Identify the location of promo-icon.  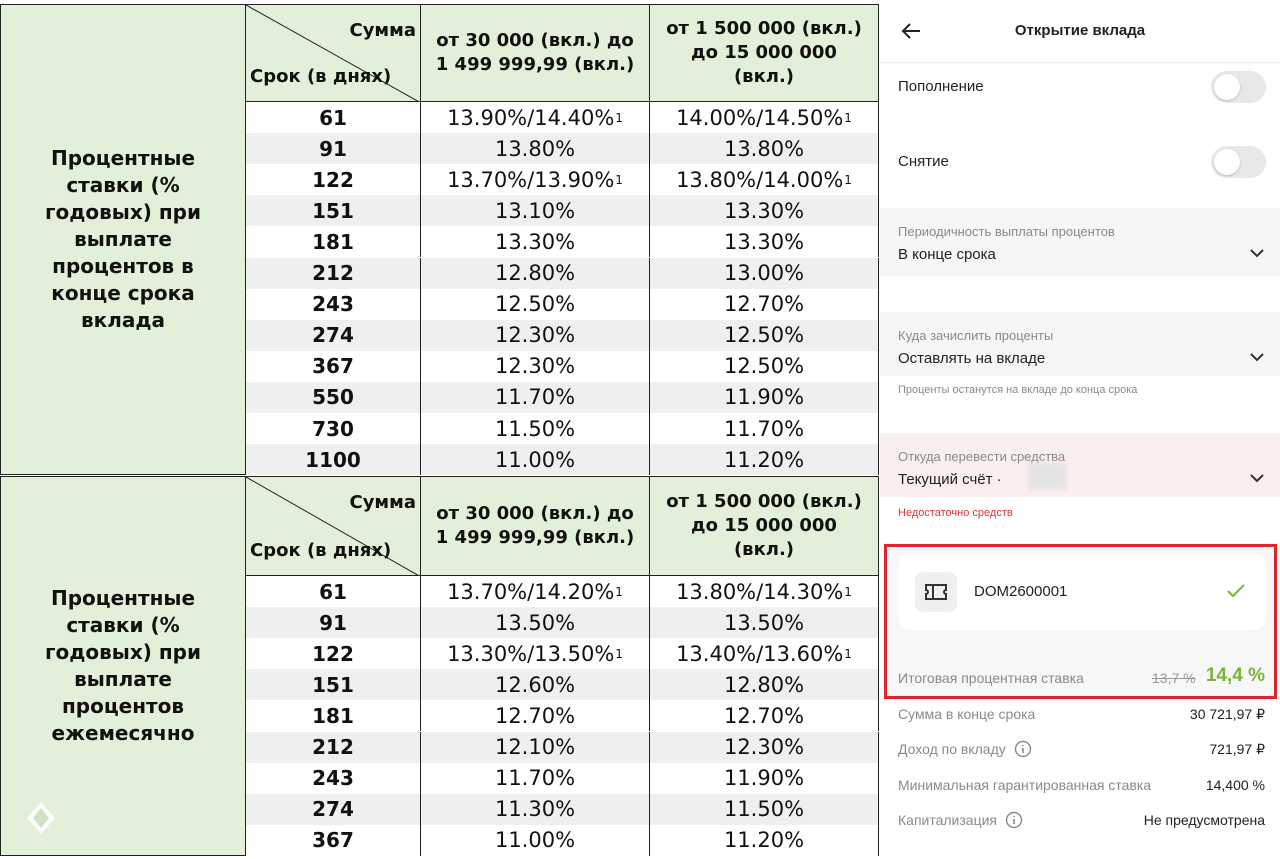
(936, 592).